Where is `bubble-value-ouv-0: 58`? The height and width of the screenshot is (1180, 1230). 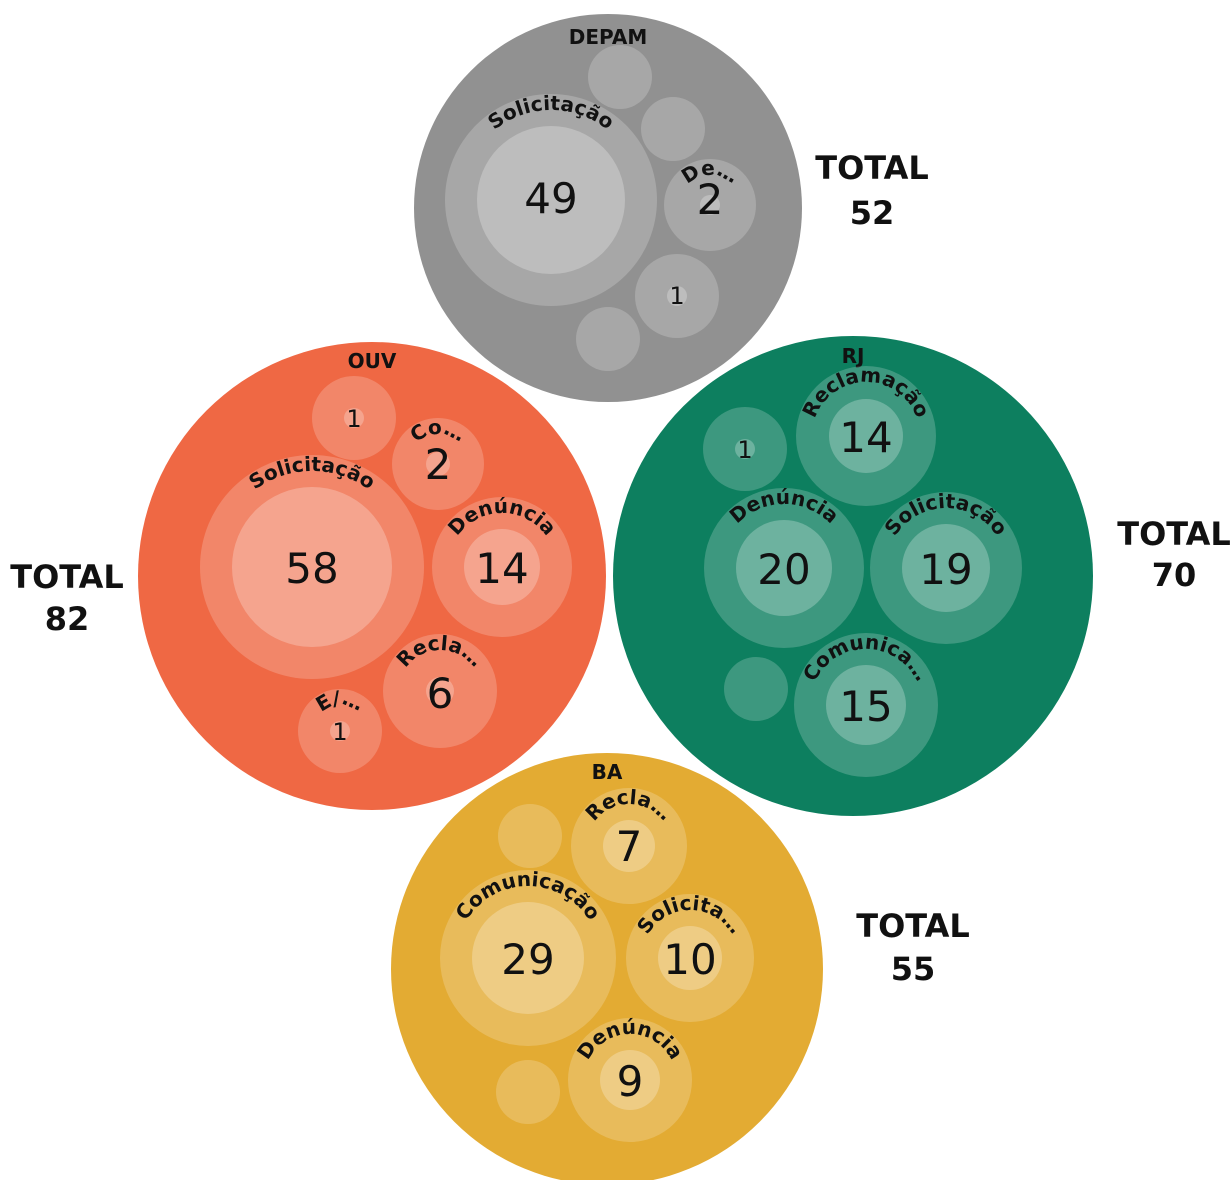
bubble-value-ouv-0: 58 is located at coordinates (311, 568).